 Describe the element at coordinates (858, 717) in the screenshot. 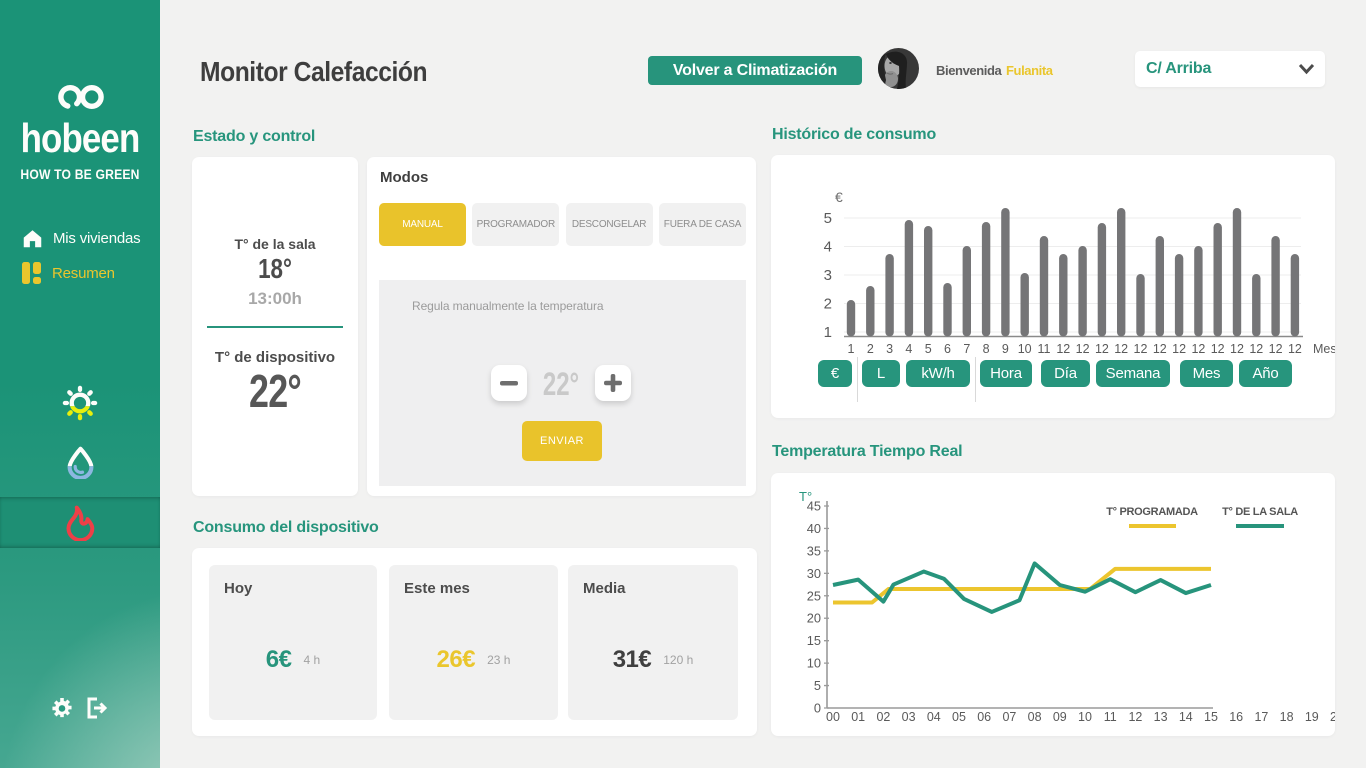

I see `svg-text: 01` at that location.